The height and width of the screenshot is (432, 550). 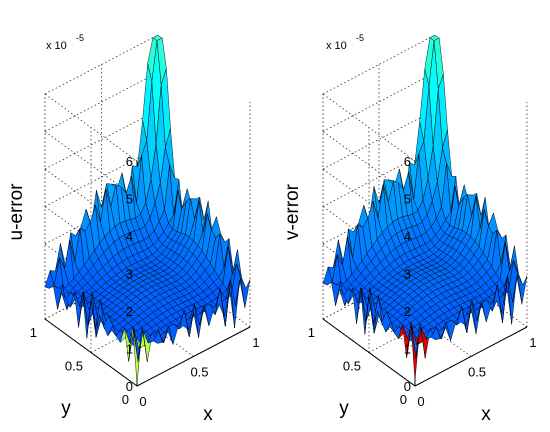 What do you see at coordinates (66, 408) in the screenshot?
I see `u-error-ylabel: y` at bounding box center [66, 408].